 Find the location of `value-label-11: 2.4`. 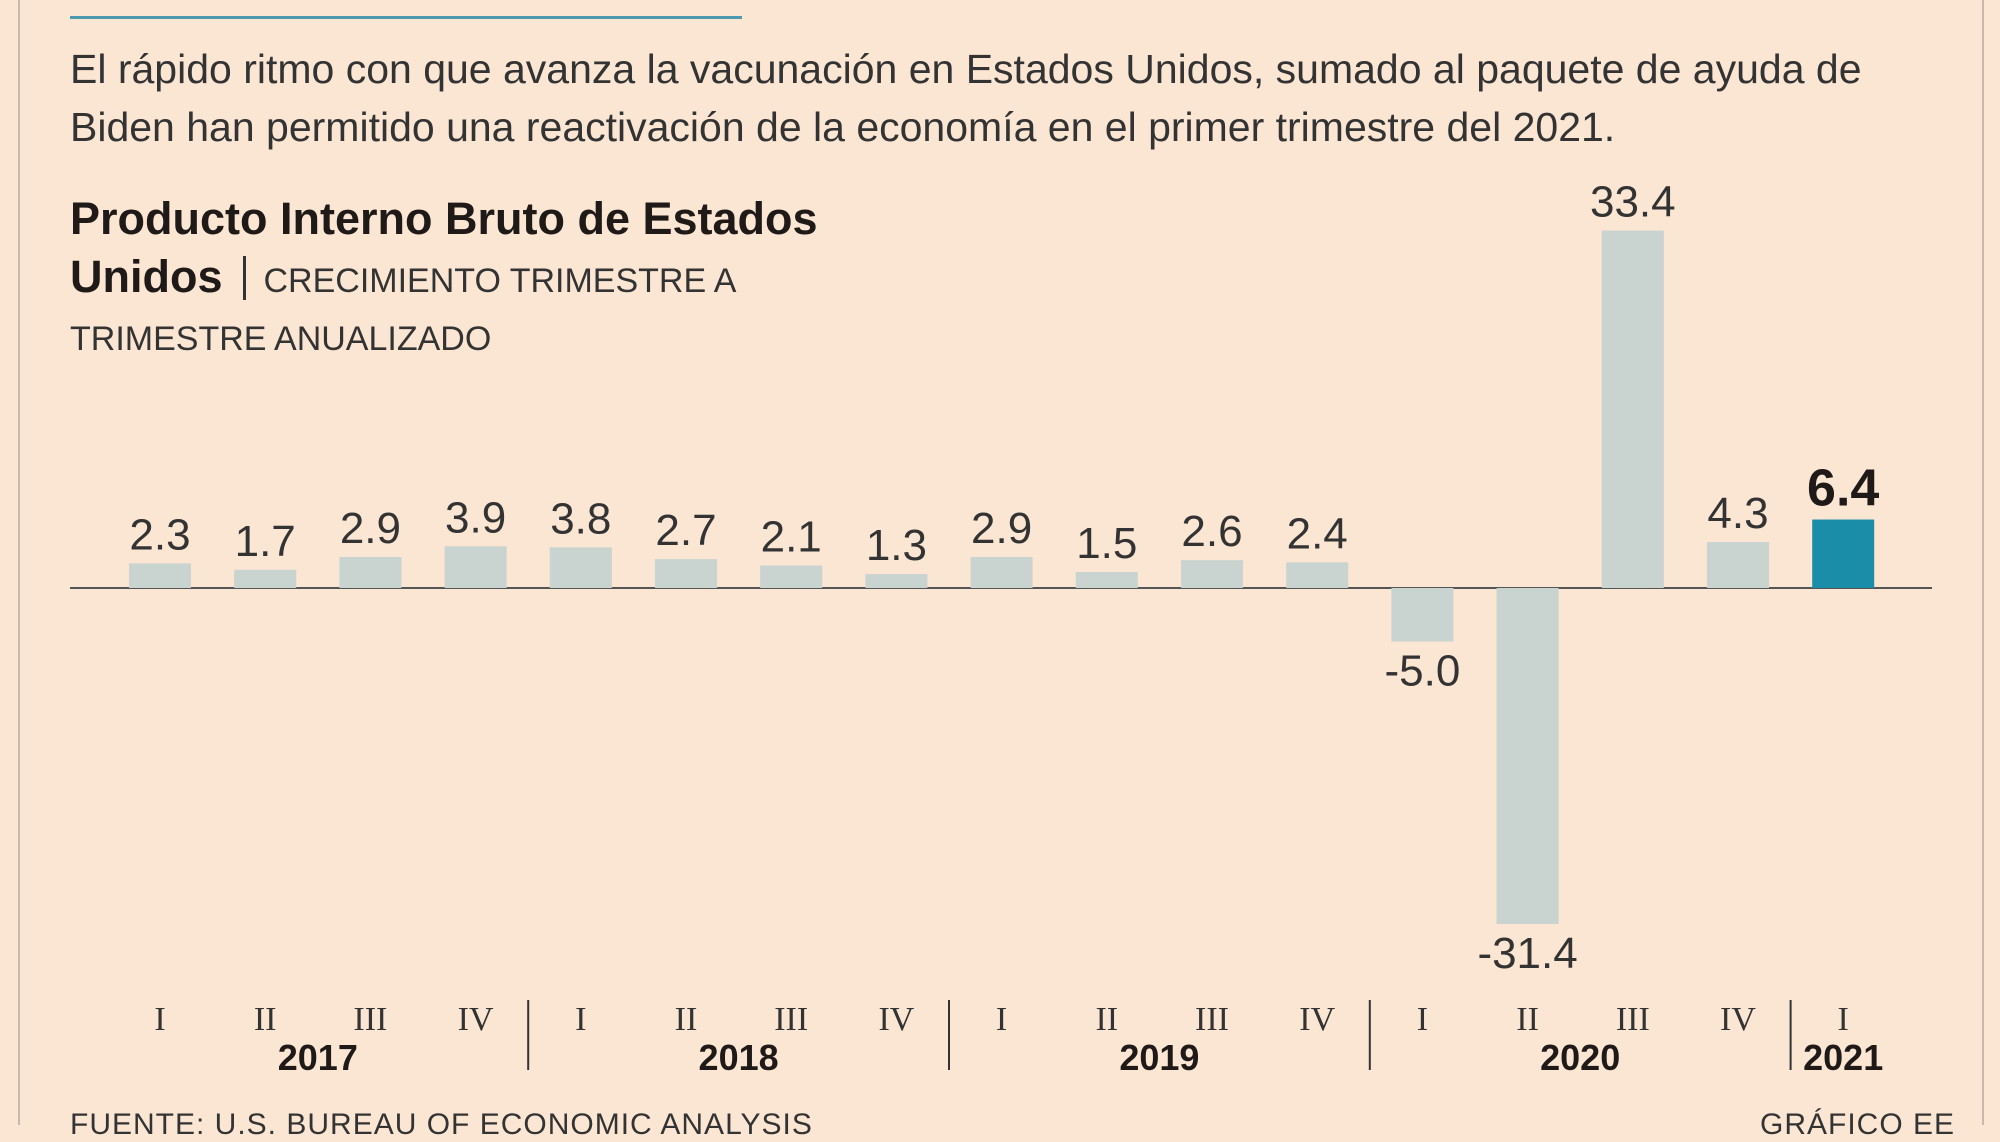

value-label-11: 2.4 is located at coordinates (1317, 533).